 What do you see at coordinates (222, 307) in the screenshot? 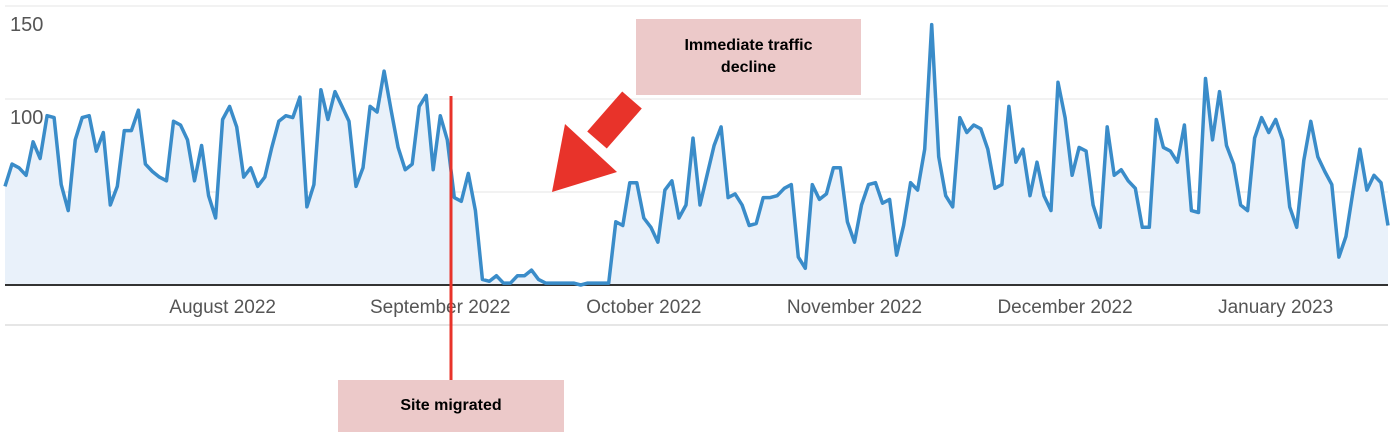
I see `x-tick-label: August 2022` at bounding box center [222, 307].